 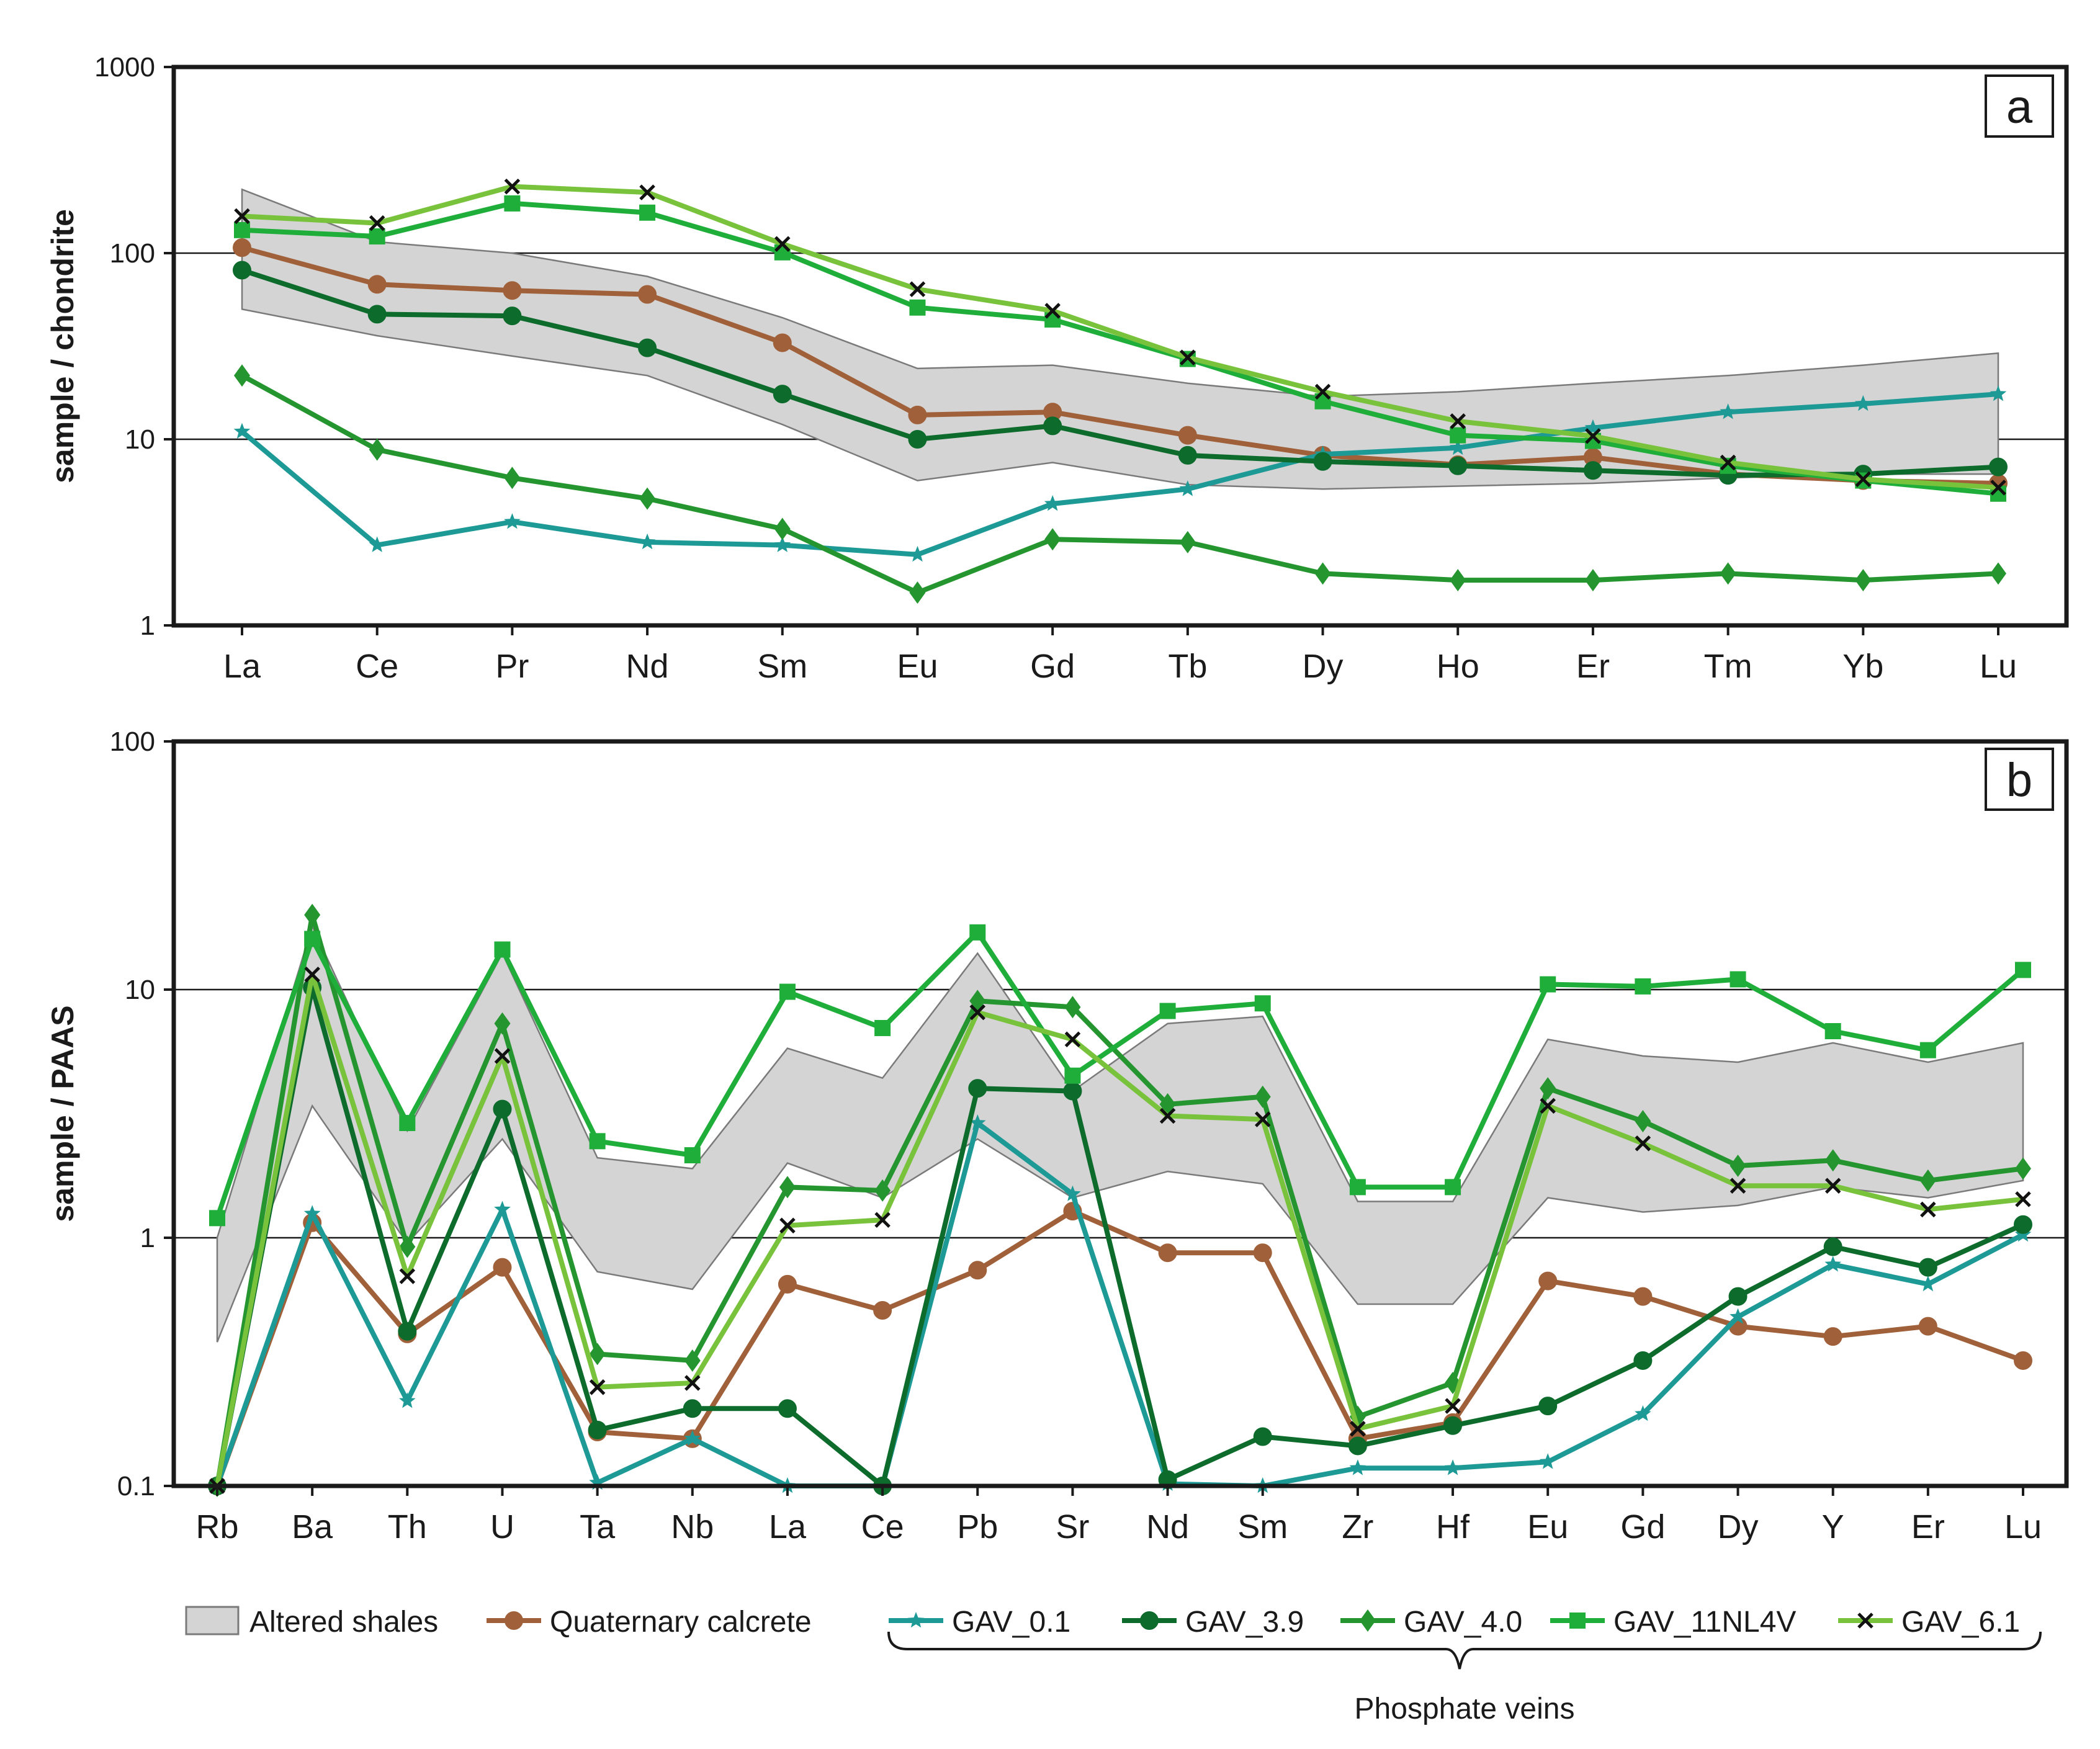 What do you see at coordinates (1072, 1526) in the screenshot?
I see `x-tick-label-sr: Sr` at bounding box center [1072, 1526].